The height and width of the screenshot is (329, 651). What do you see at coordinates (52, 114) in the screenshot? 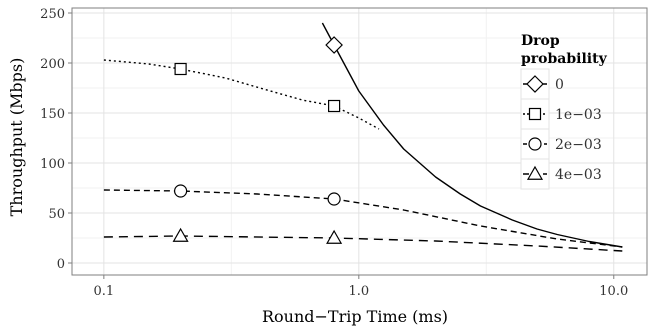
I see `y-tick-label: 150` at bounding box center [52, 114].